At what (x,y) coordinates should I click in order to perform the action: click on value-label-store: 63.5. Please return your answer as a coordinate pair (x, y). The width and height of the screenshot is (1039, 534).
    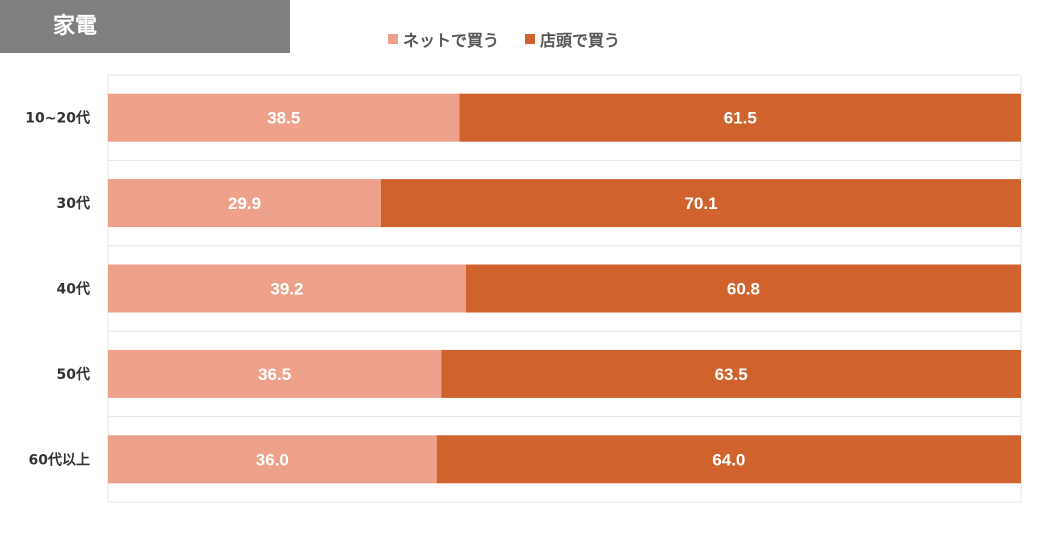
    Looking at the image, I should click on (731, 374).